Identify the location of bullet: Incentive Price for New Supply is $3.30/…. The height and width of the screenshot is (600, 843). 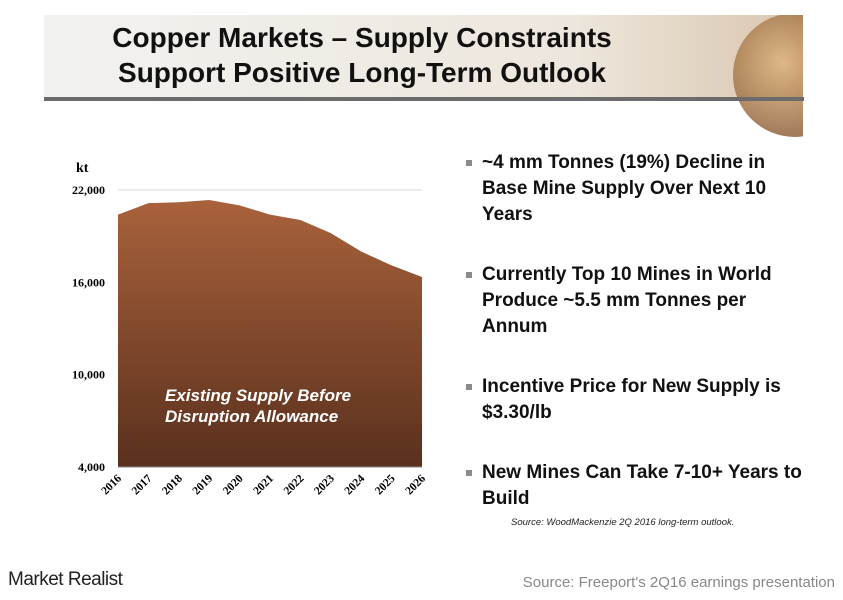
(638, 400).